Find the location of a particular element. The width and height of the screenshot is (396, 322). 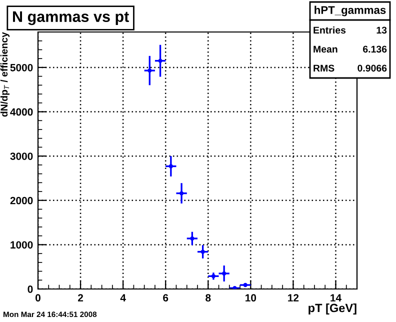

x-axis-title: pT [GeV] is located at coordinates (332, 309).